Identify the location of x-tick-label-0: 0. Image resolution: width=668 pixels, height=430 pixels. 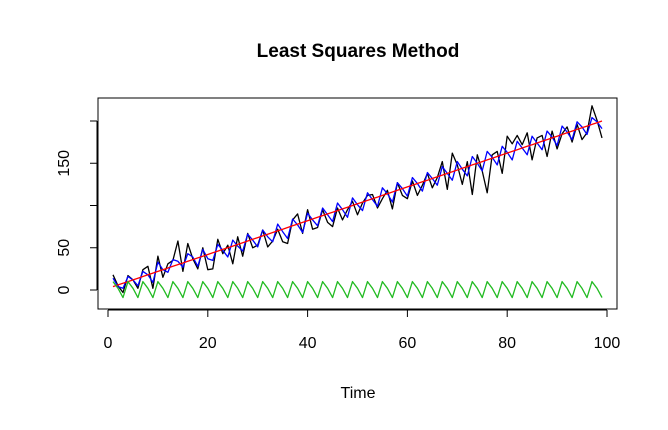
(108, 343).